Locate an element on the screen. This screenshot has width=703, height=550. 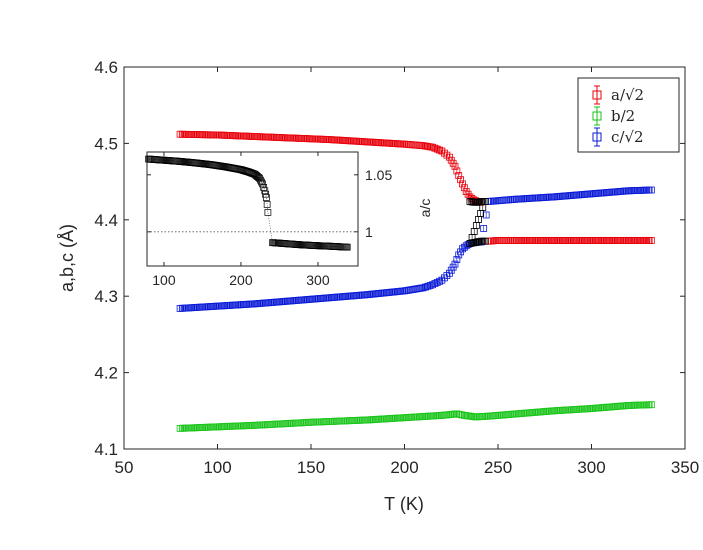
x-tick-label: 250 is located at coordinates (498, 467).